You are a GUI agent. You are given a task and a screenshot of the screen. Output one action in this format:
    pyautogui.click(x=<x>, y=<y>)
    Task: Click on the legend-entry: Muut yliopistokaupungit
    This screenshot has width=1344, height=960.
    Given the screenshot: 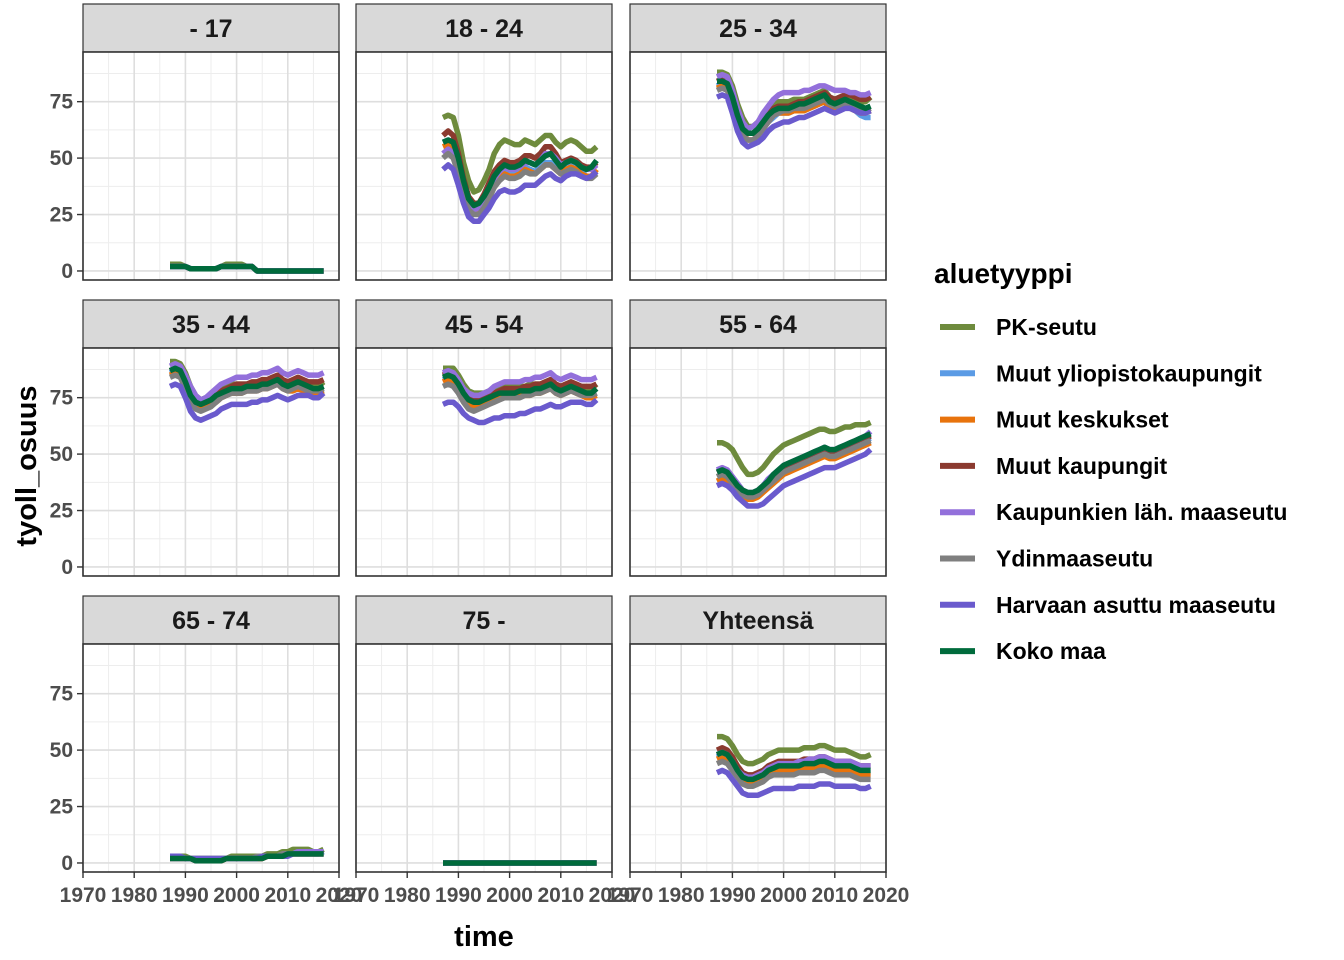 What is the action you would take?
    pyautogui.click(x=1101, y=373)
    